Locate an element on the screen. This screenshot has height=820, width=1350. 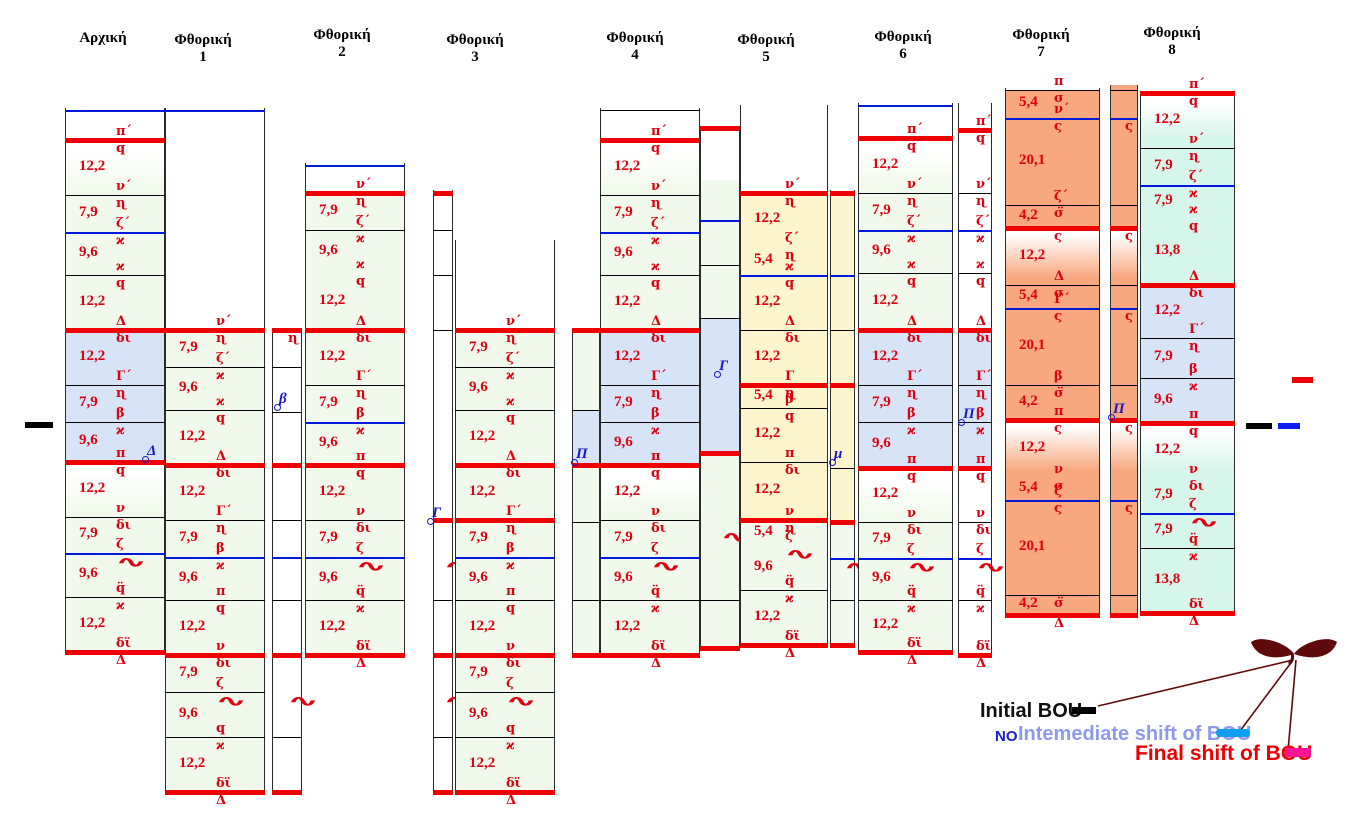
note-symbol-above: ζ´ is located at coordinates (363, 221).